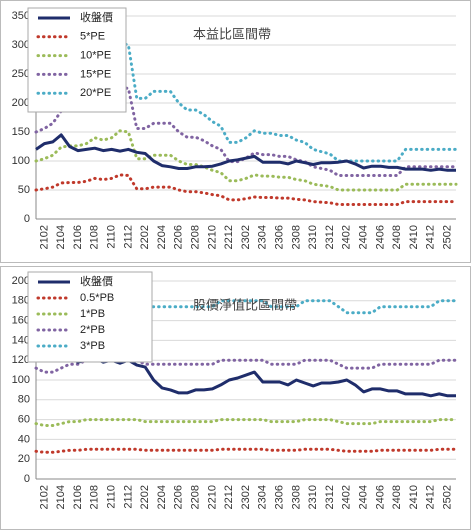 The height and width of the screenshot is (530, 471). What do you see at coordinates (21, 16) in the screenshot?
I see `y-tick-label: 350` at bounding box center [21, 16].